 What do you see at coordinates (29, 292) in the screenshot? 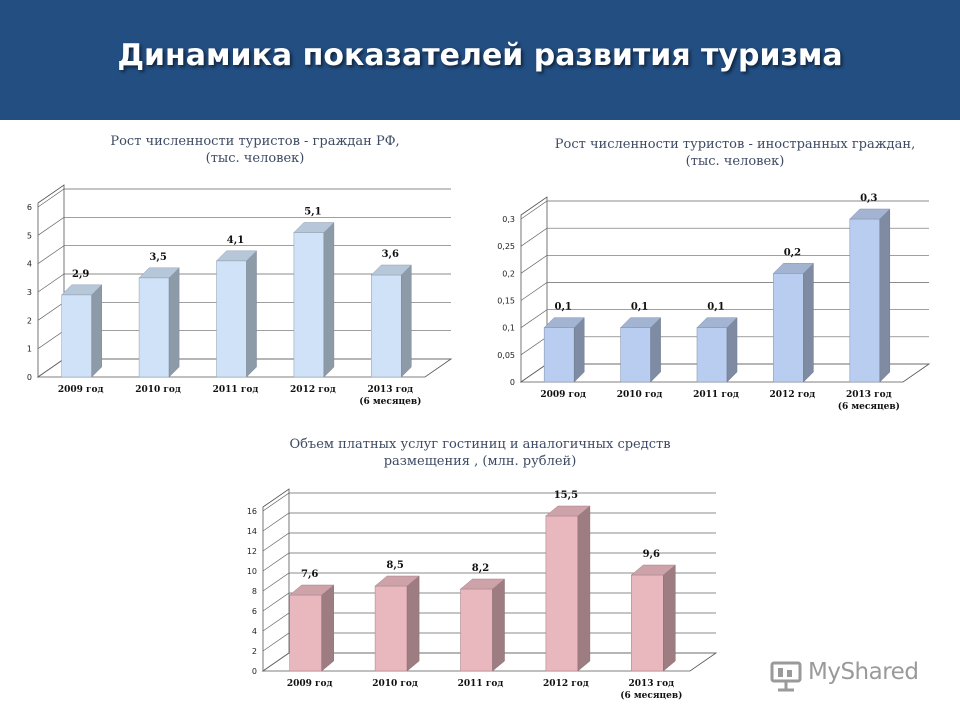
I see `chart-1-y-tick-label: 3` at bounding box center [29, 292].